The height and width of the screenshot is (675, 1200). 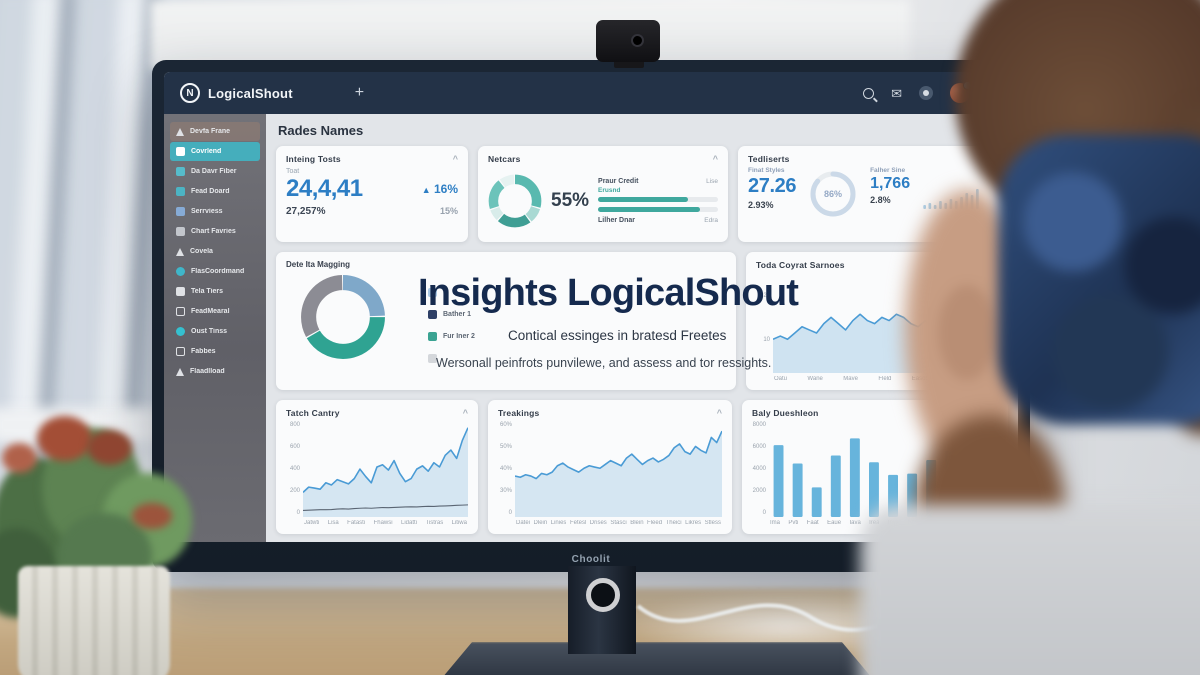 I want to click on dashboard-icon, so click(x=180, y=151).